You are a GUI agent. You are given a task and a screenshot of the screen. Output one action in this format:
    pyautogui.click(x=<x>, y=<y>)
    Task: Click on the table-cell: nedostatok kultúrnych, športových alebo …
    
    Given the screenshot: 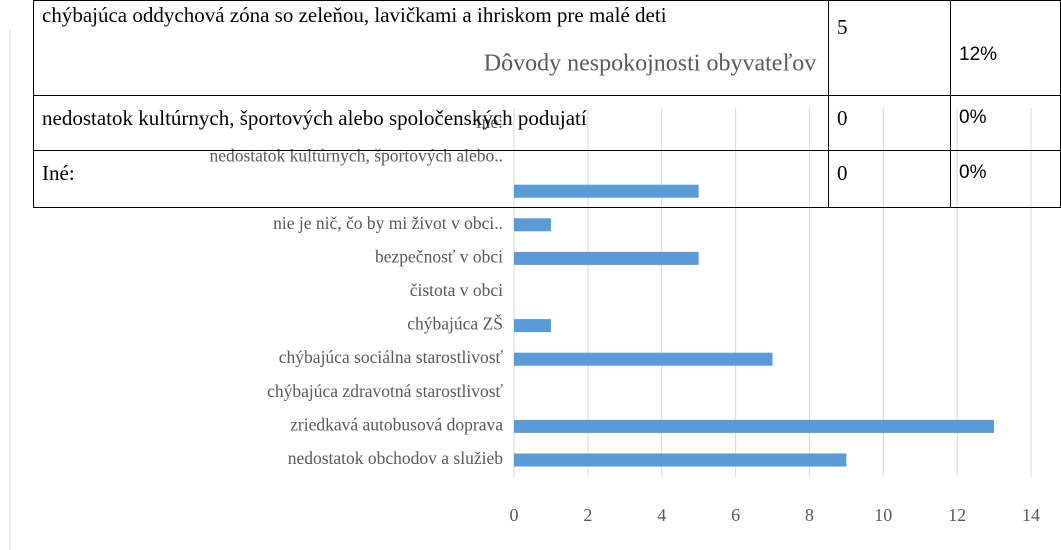 What is the action you would take?
    pyautogui.click(x=431, y=123)
    